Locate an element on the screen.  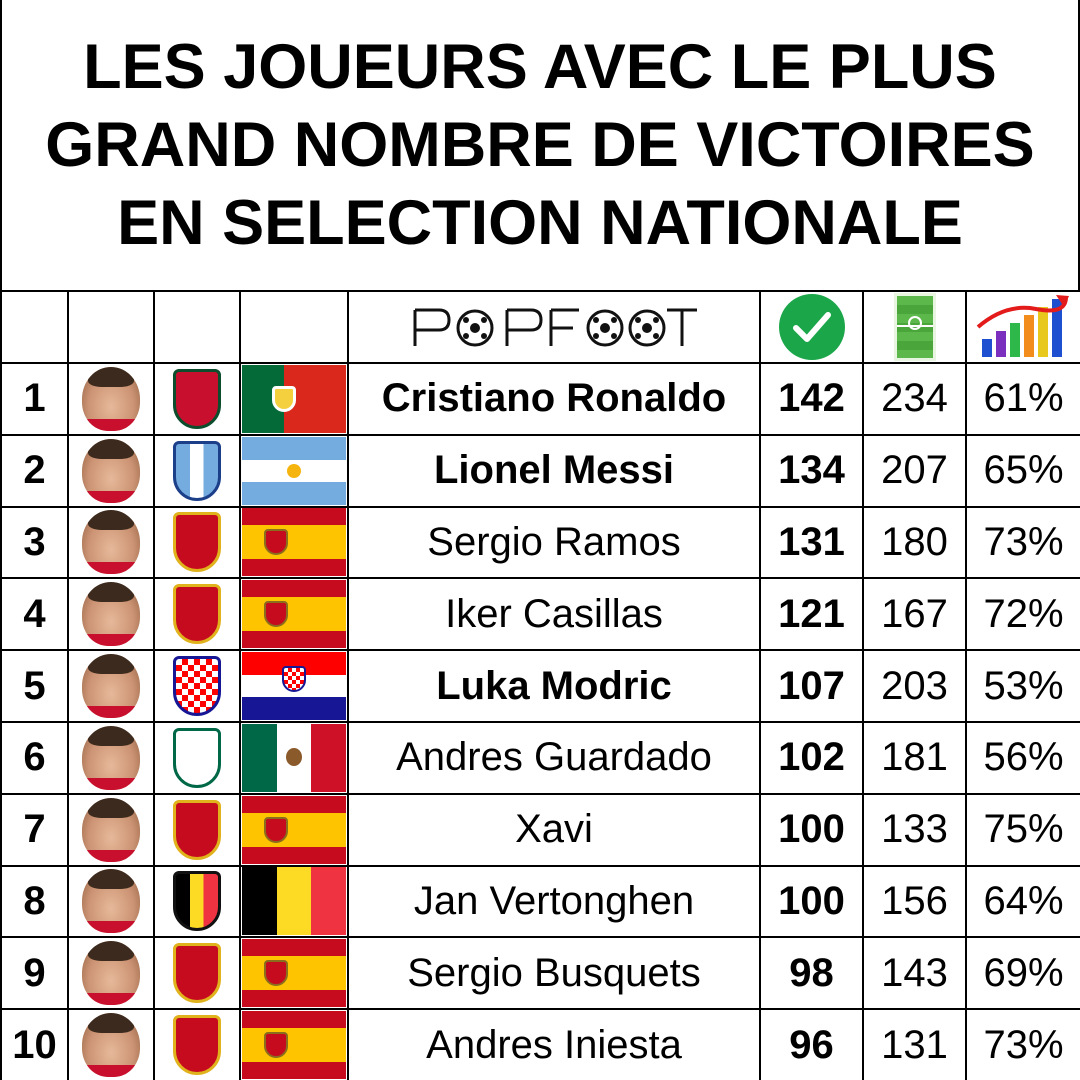
pct-cell: 56% is located at coordinates (1022, 757).